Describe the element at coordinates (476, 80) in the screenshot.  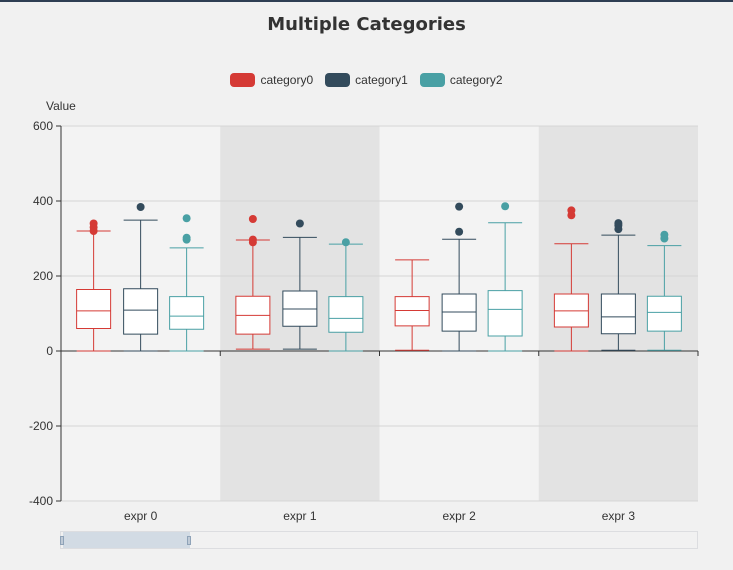
I see `legend-label-category2: category2` at that location.